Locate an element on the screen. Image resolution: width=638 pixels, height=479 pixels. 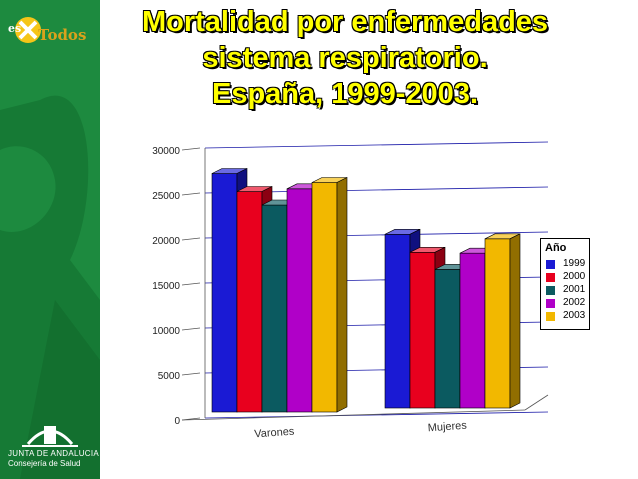
footer-consejeria-text: Consejería de Salud is located at coordinates (44, 463).